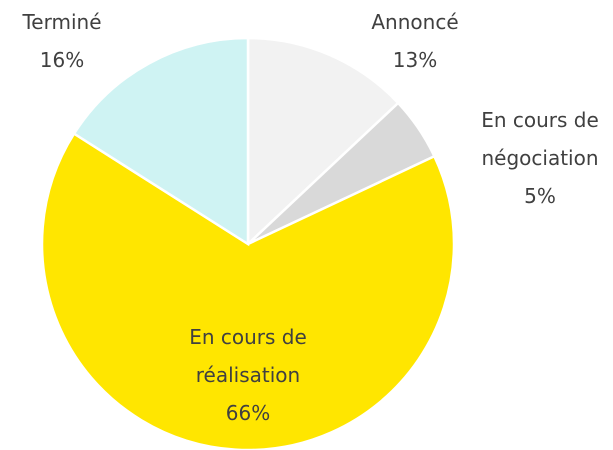  Describe the element at coordinates (540, 139) in the screenshot. I see `category-name: En cours de négociation` at that location.